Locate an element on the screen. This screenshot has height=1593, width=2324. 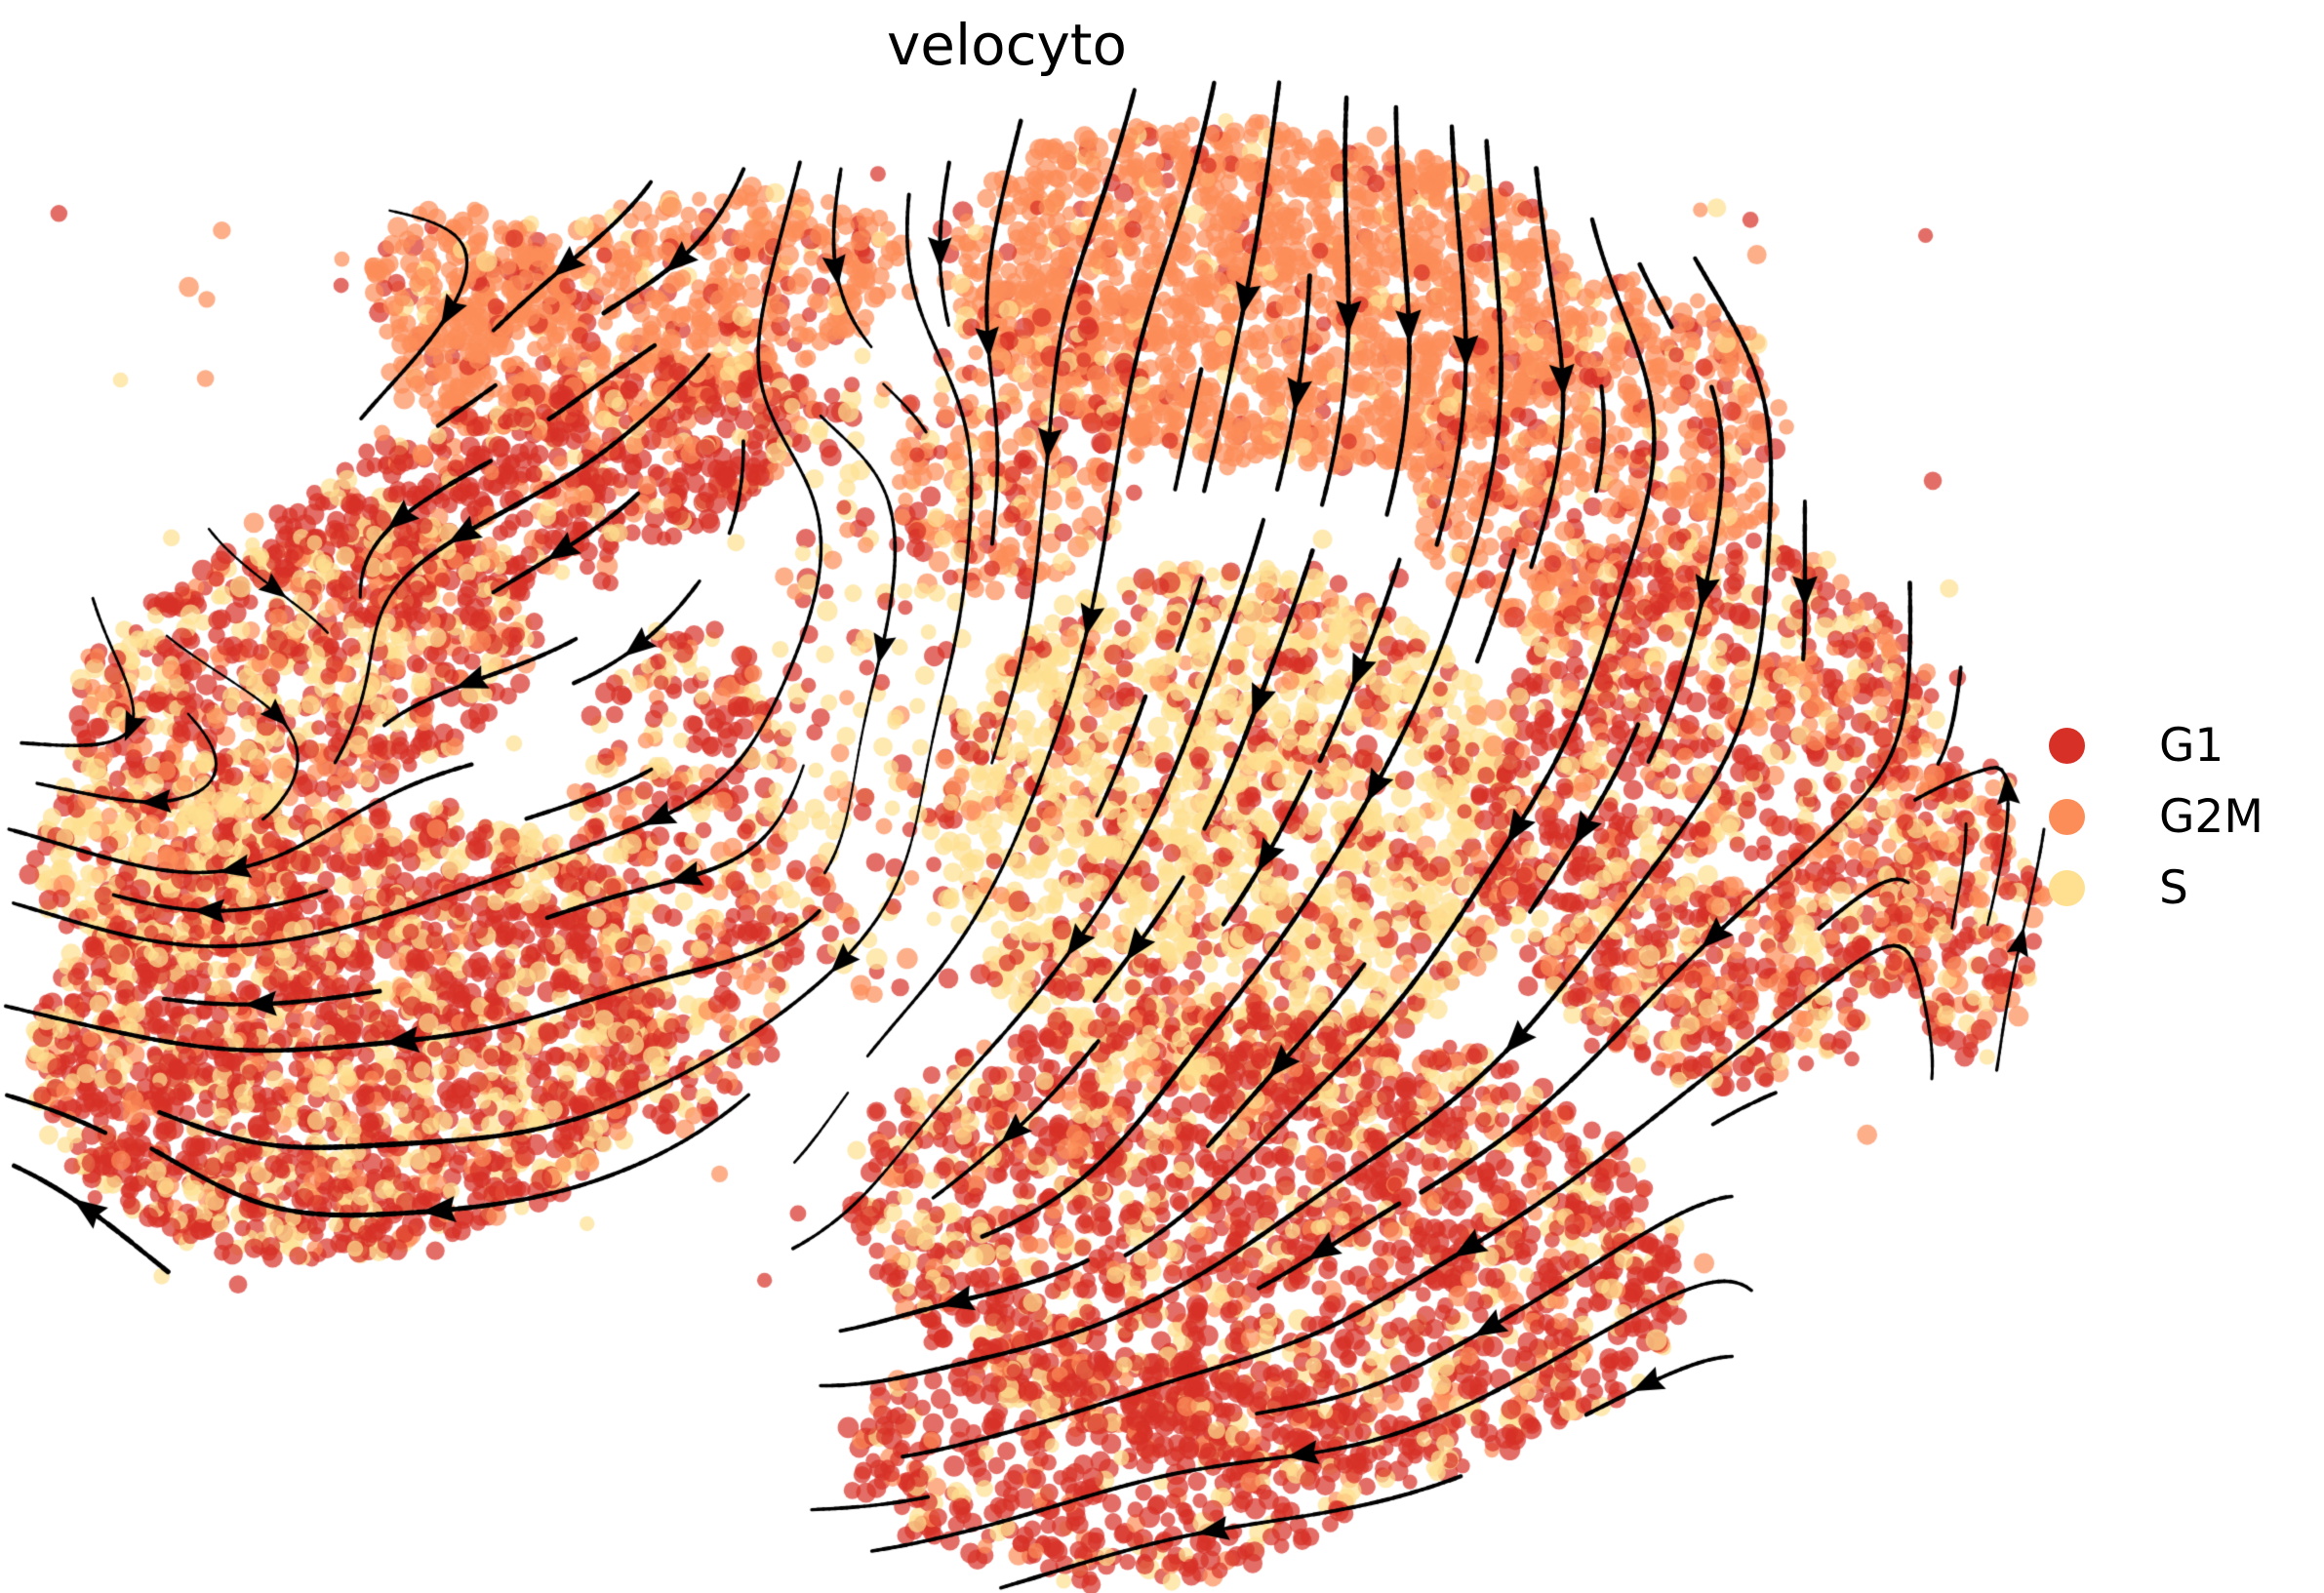
legend-item-g1: G1 is located at coordinates (2156, 746).